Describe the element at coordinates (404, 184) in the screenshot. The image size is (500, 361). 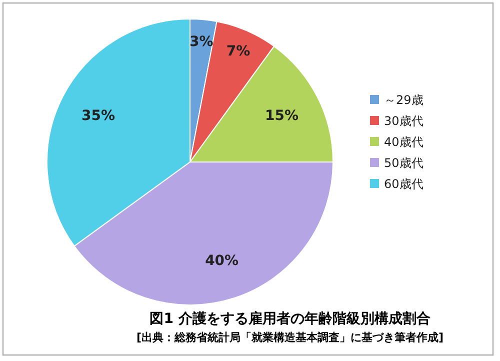
I see `legend-label: 60歳代` at that location.